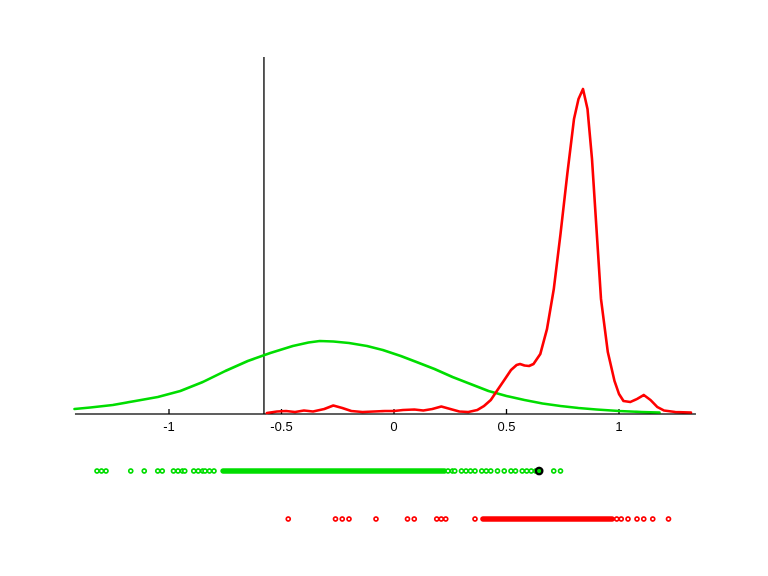  What do you see at coordinates (393, 426) in the screenshot?
I see `x-axis-tick-label: 0` at bounding box center [393, 426].